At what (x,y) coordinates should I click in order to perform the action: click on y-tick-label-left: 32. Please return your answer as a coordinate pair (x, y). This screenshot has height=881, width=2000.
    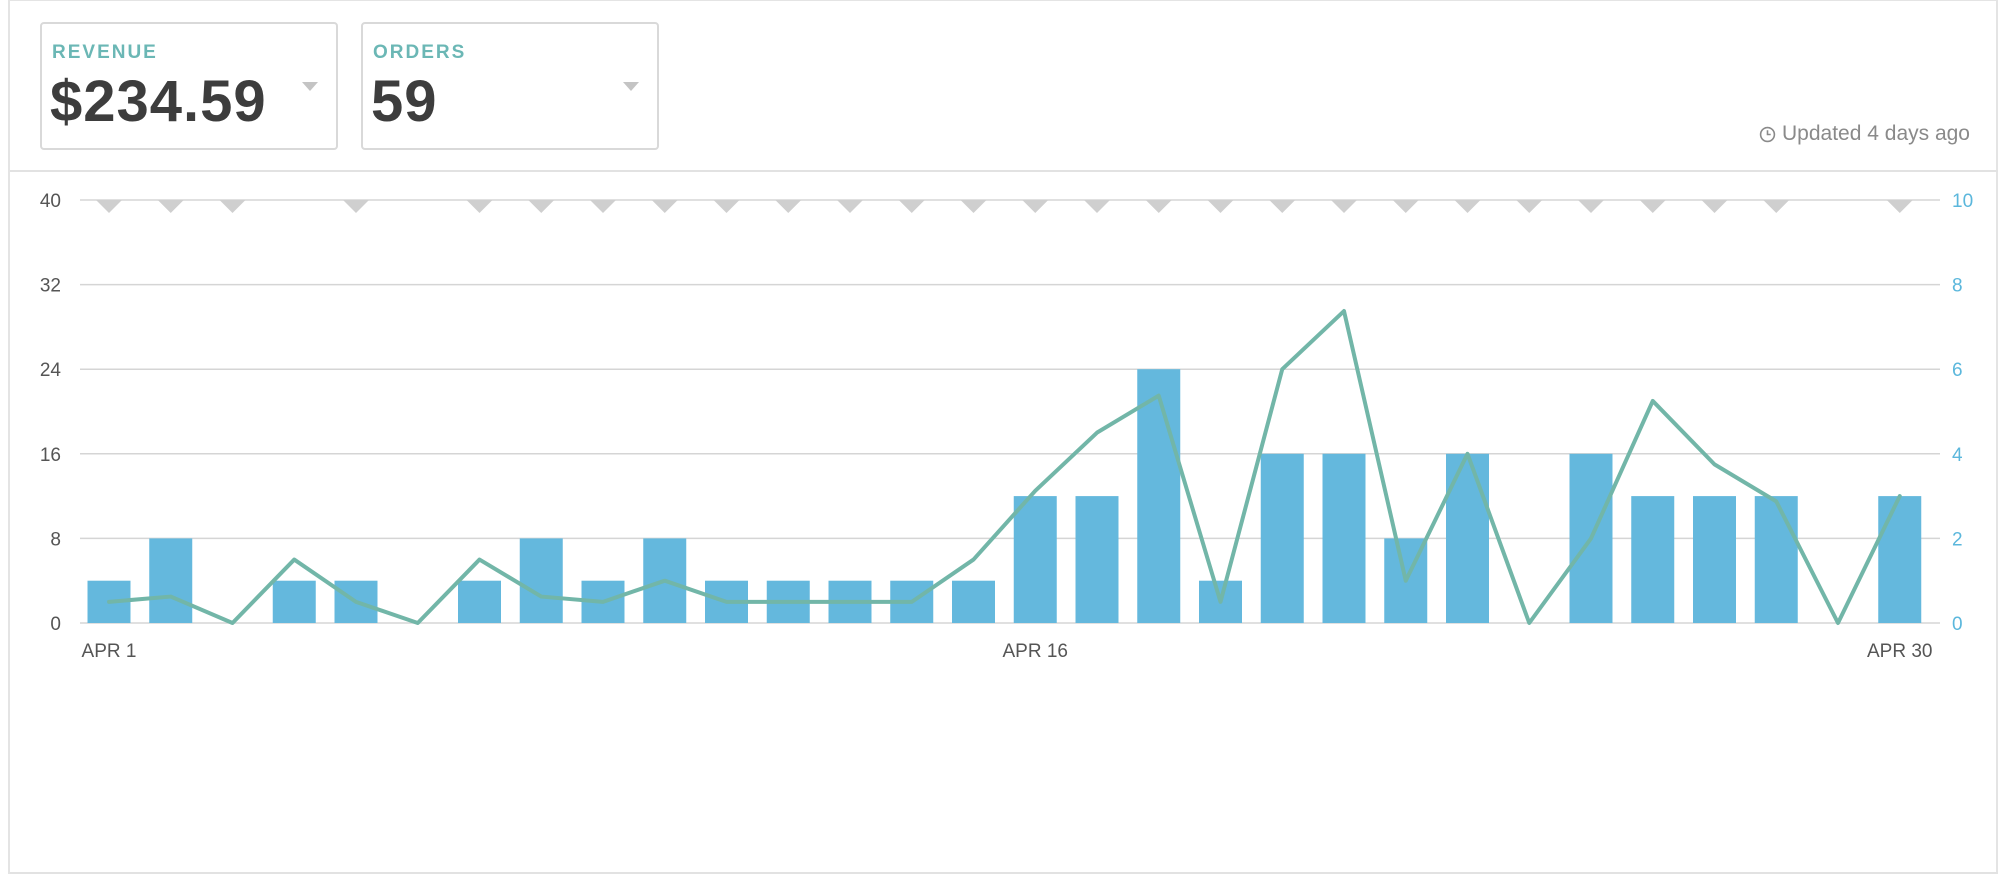
    Looking at the image, I should click on (50, 286).